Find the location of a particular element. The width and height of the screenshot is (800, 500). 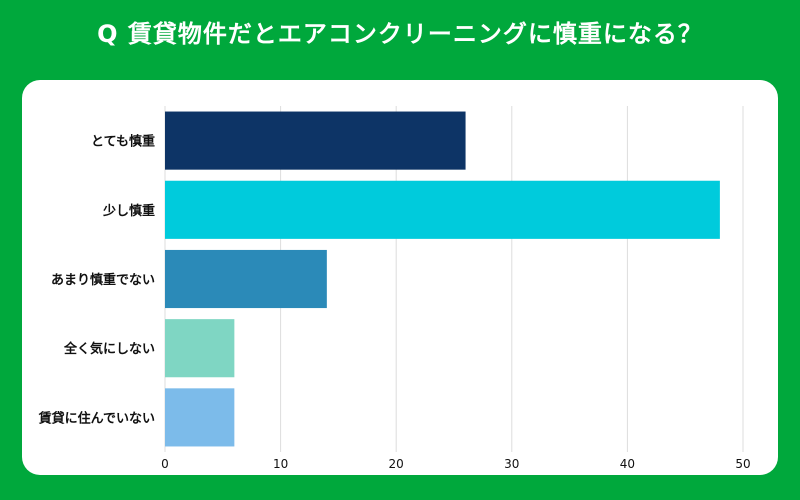

x-tick-label: 0 is located at coordinates (165, 464).